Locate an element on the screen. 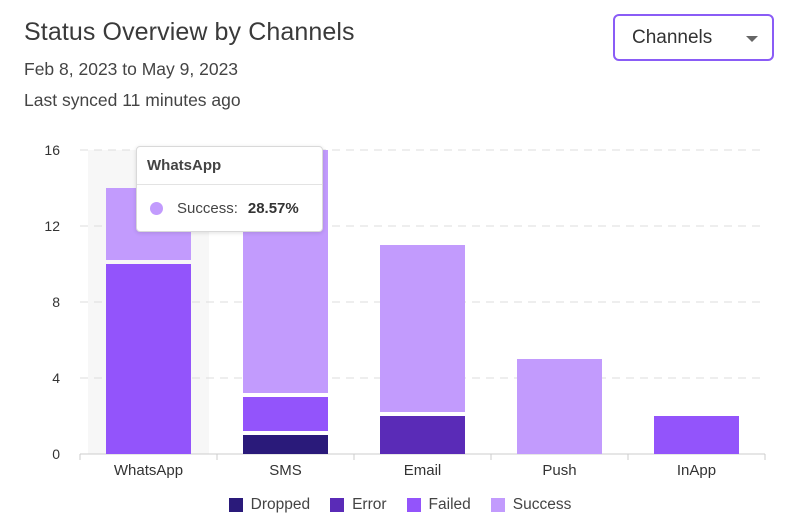  legend-item-error: Error is located at coordinates (358, 505).